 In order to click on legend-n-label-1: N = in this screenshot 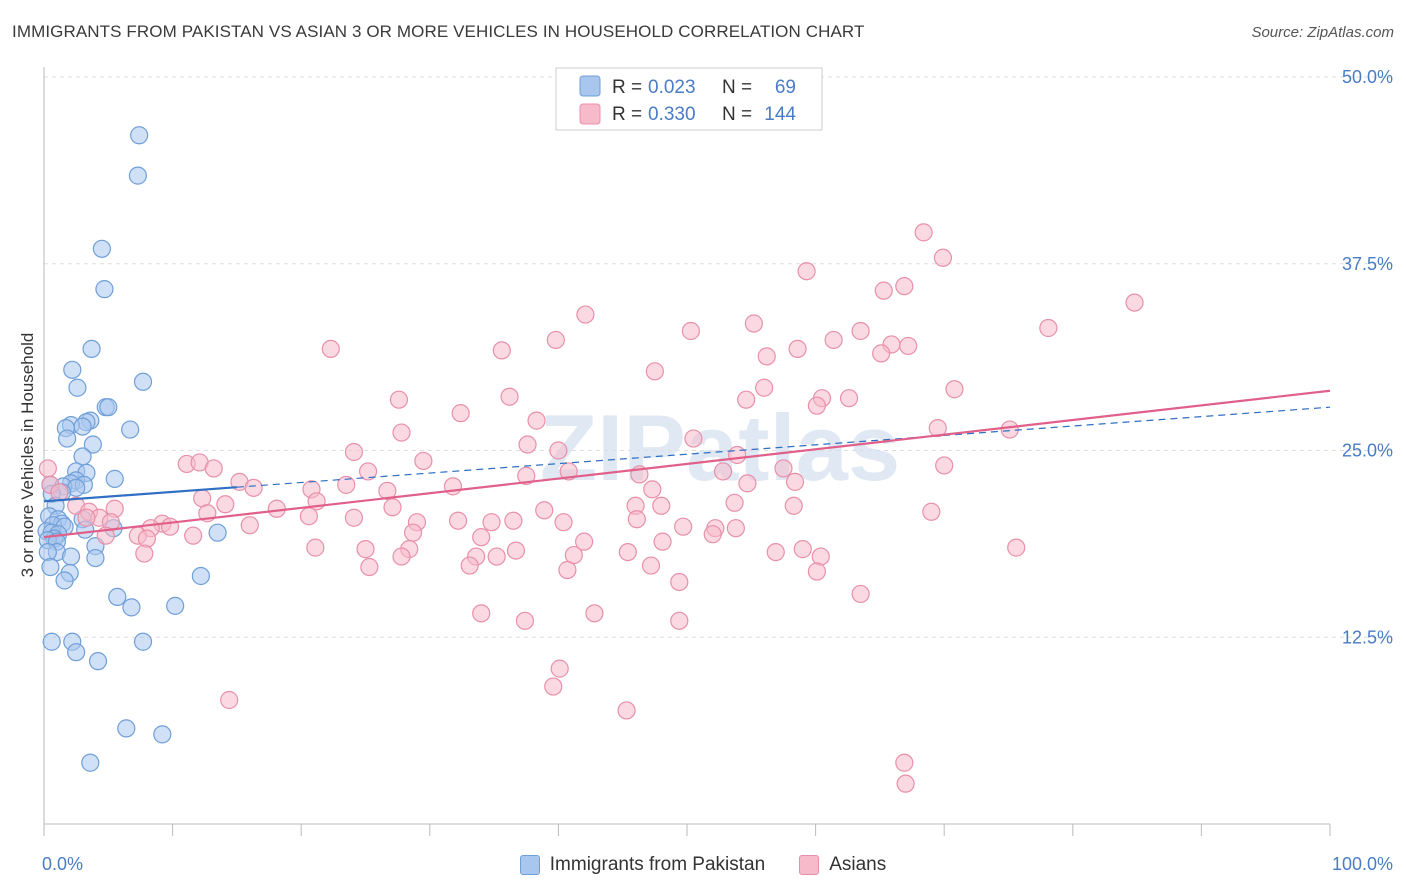, I will do `click(737, 87)`.